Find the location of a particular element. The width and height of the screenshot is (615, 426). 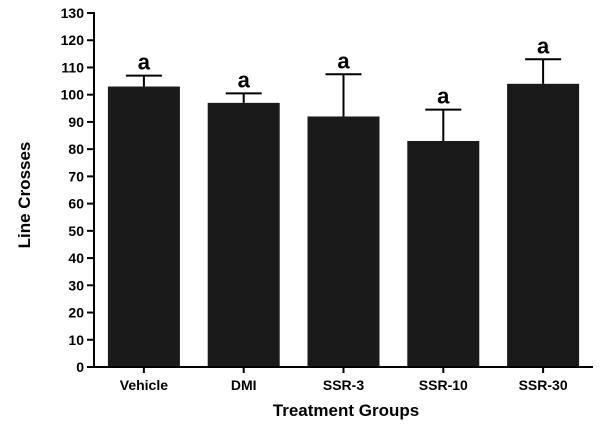

y-tick-label: 90 is located at coordinates (76, 122).